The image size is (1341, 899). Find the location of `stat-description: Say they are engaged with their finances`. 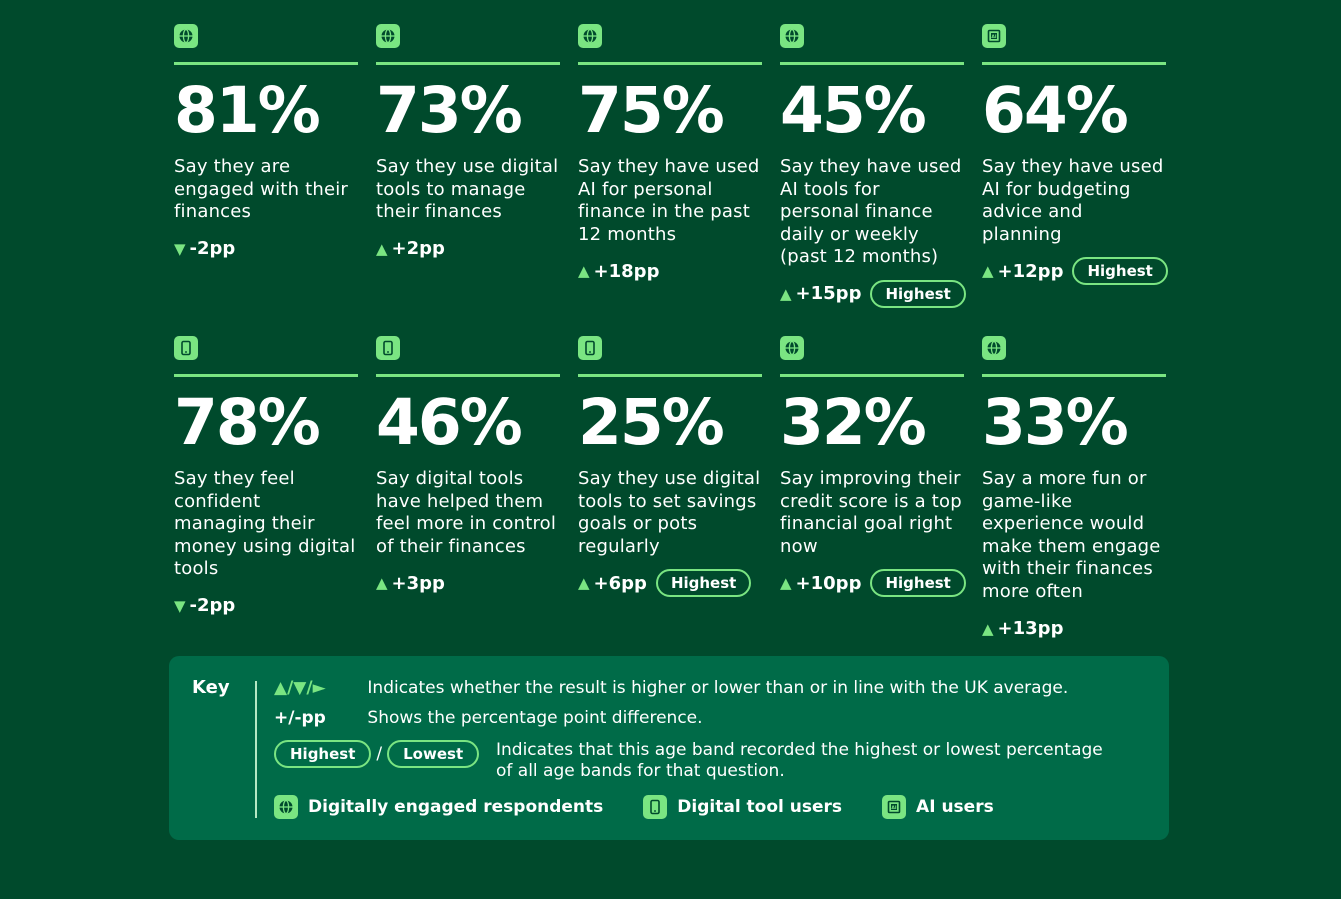

stat-description: Say they are engaged with their finances is located at coordinates (261, 189).